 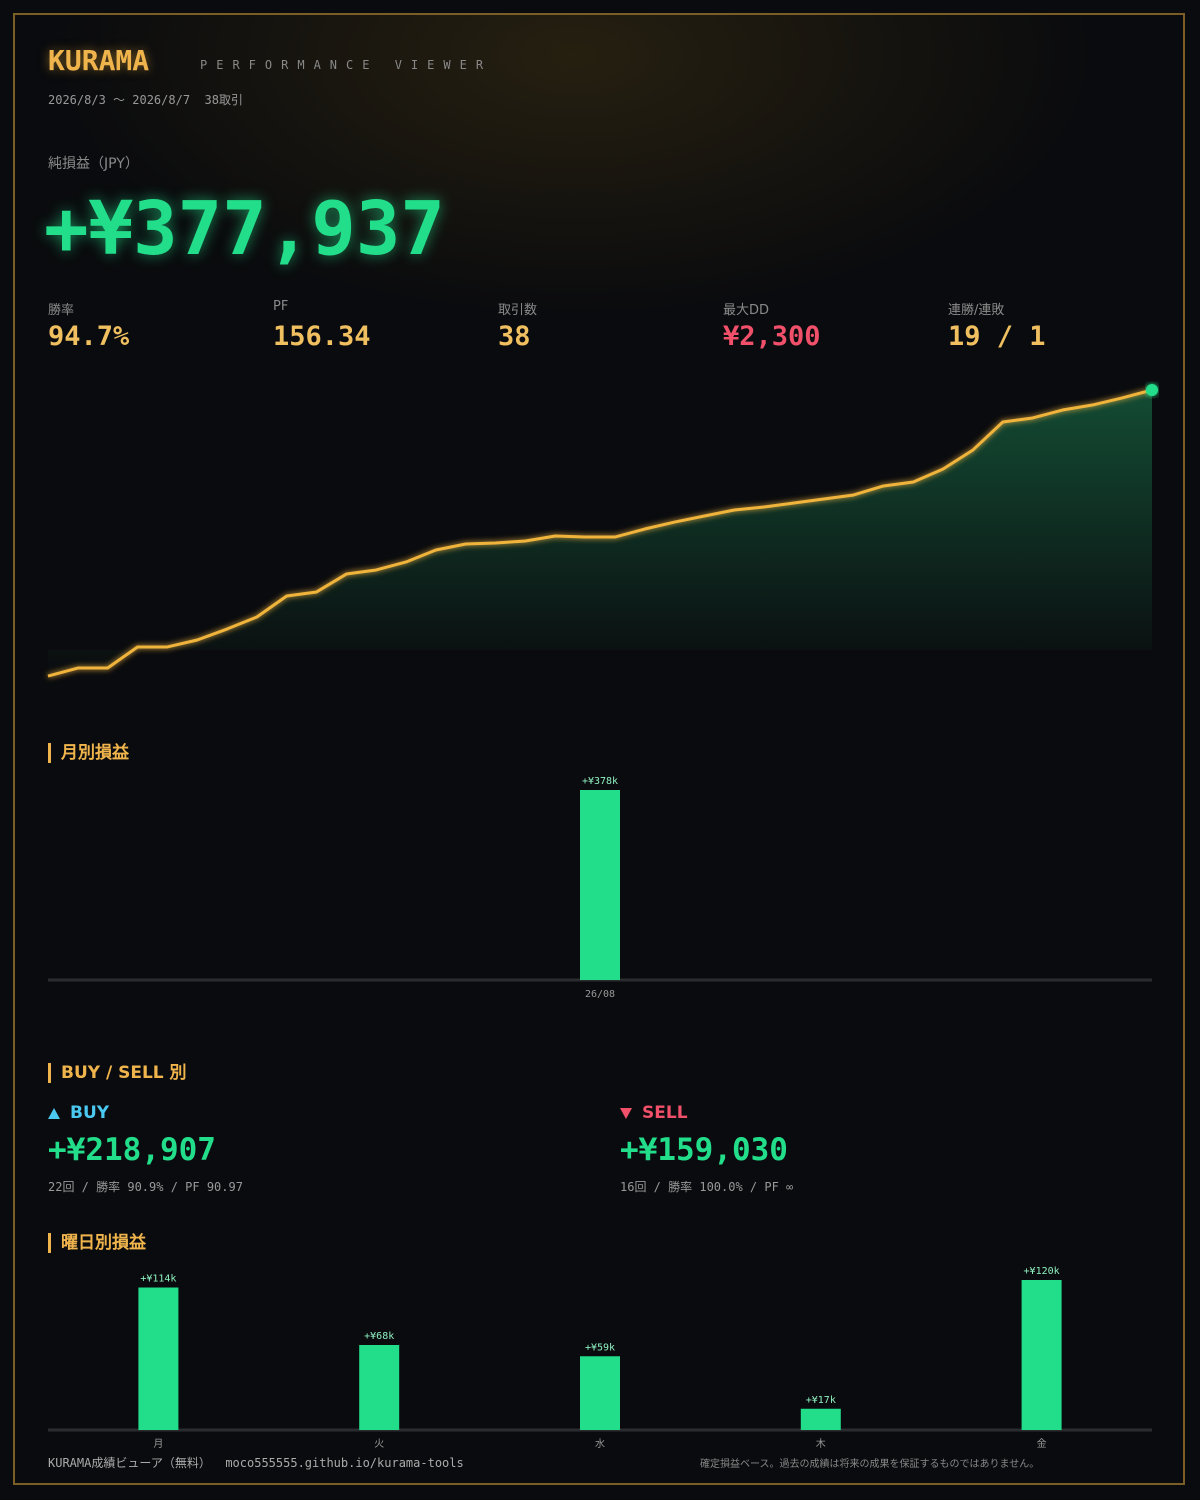 I want to click on footer-right: 確定損益ベース。過去の成績は将来の成果を保証するものではありません。, so click(x=870, y=1464).